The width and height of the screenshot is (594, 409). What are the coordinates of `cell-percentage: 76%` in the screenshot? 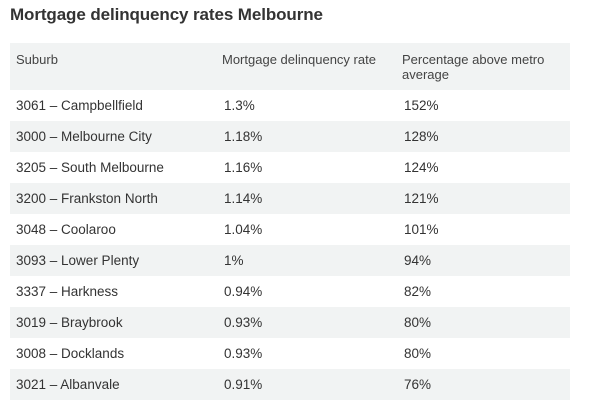 It's located at (418, 384).